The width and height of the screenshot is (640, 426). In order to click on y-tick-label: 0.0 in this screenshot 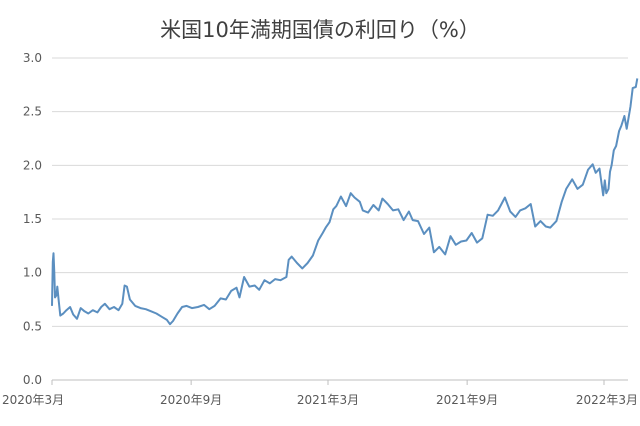, I will do `click(32, 380)`.